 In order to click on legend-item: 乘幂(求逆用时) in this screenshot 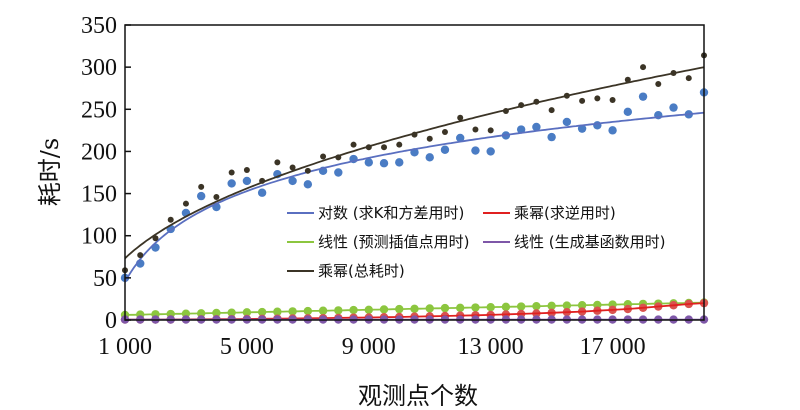, I will do `click(549, 213)`.